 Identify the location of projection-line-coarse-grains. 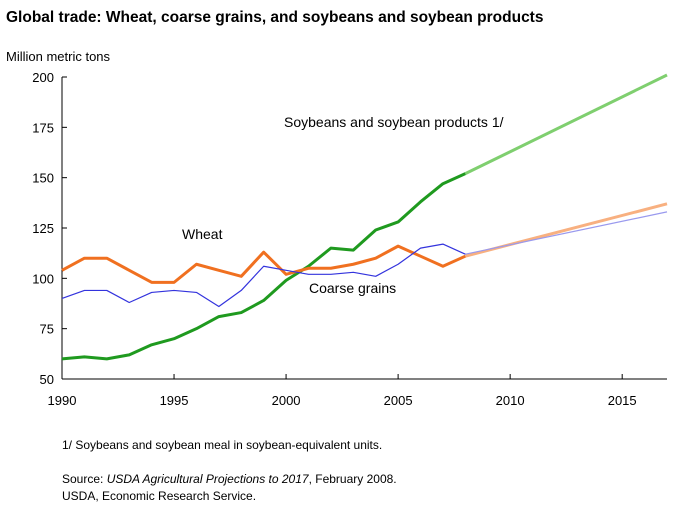
(566, 233).